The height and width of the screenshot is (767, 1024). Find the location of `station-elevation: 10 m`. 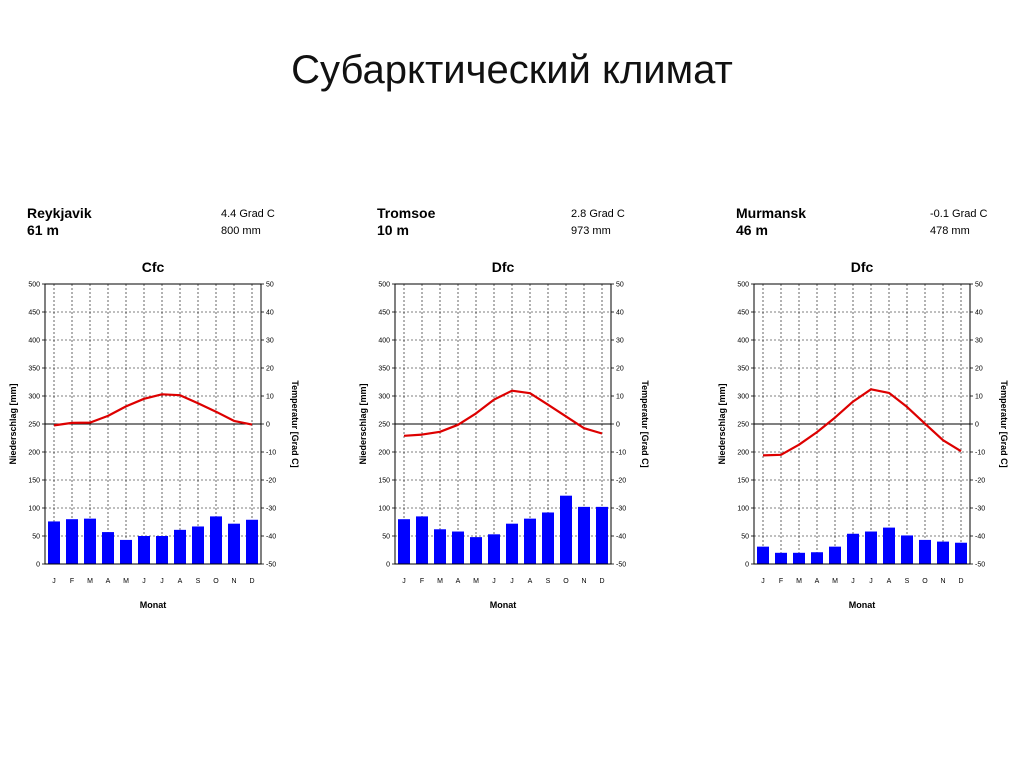

station-elevation: 10 m is located at coordinates (393, 230).